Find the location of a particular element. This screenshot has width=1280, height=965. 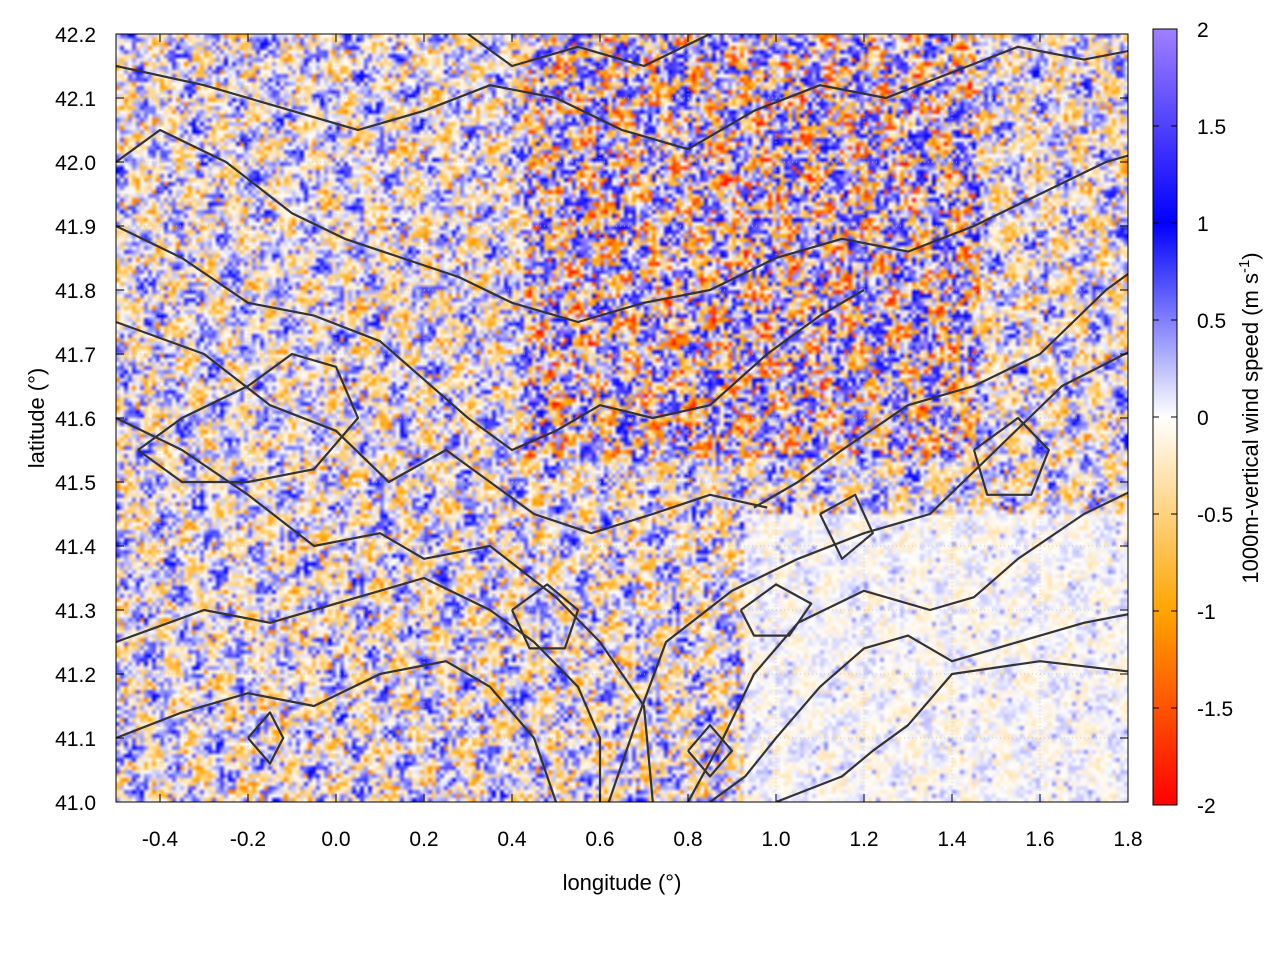

x-tick-label: -0.4 is located at coordinates (160, 839).